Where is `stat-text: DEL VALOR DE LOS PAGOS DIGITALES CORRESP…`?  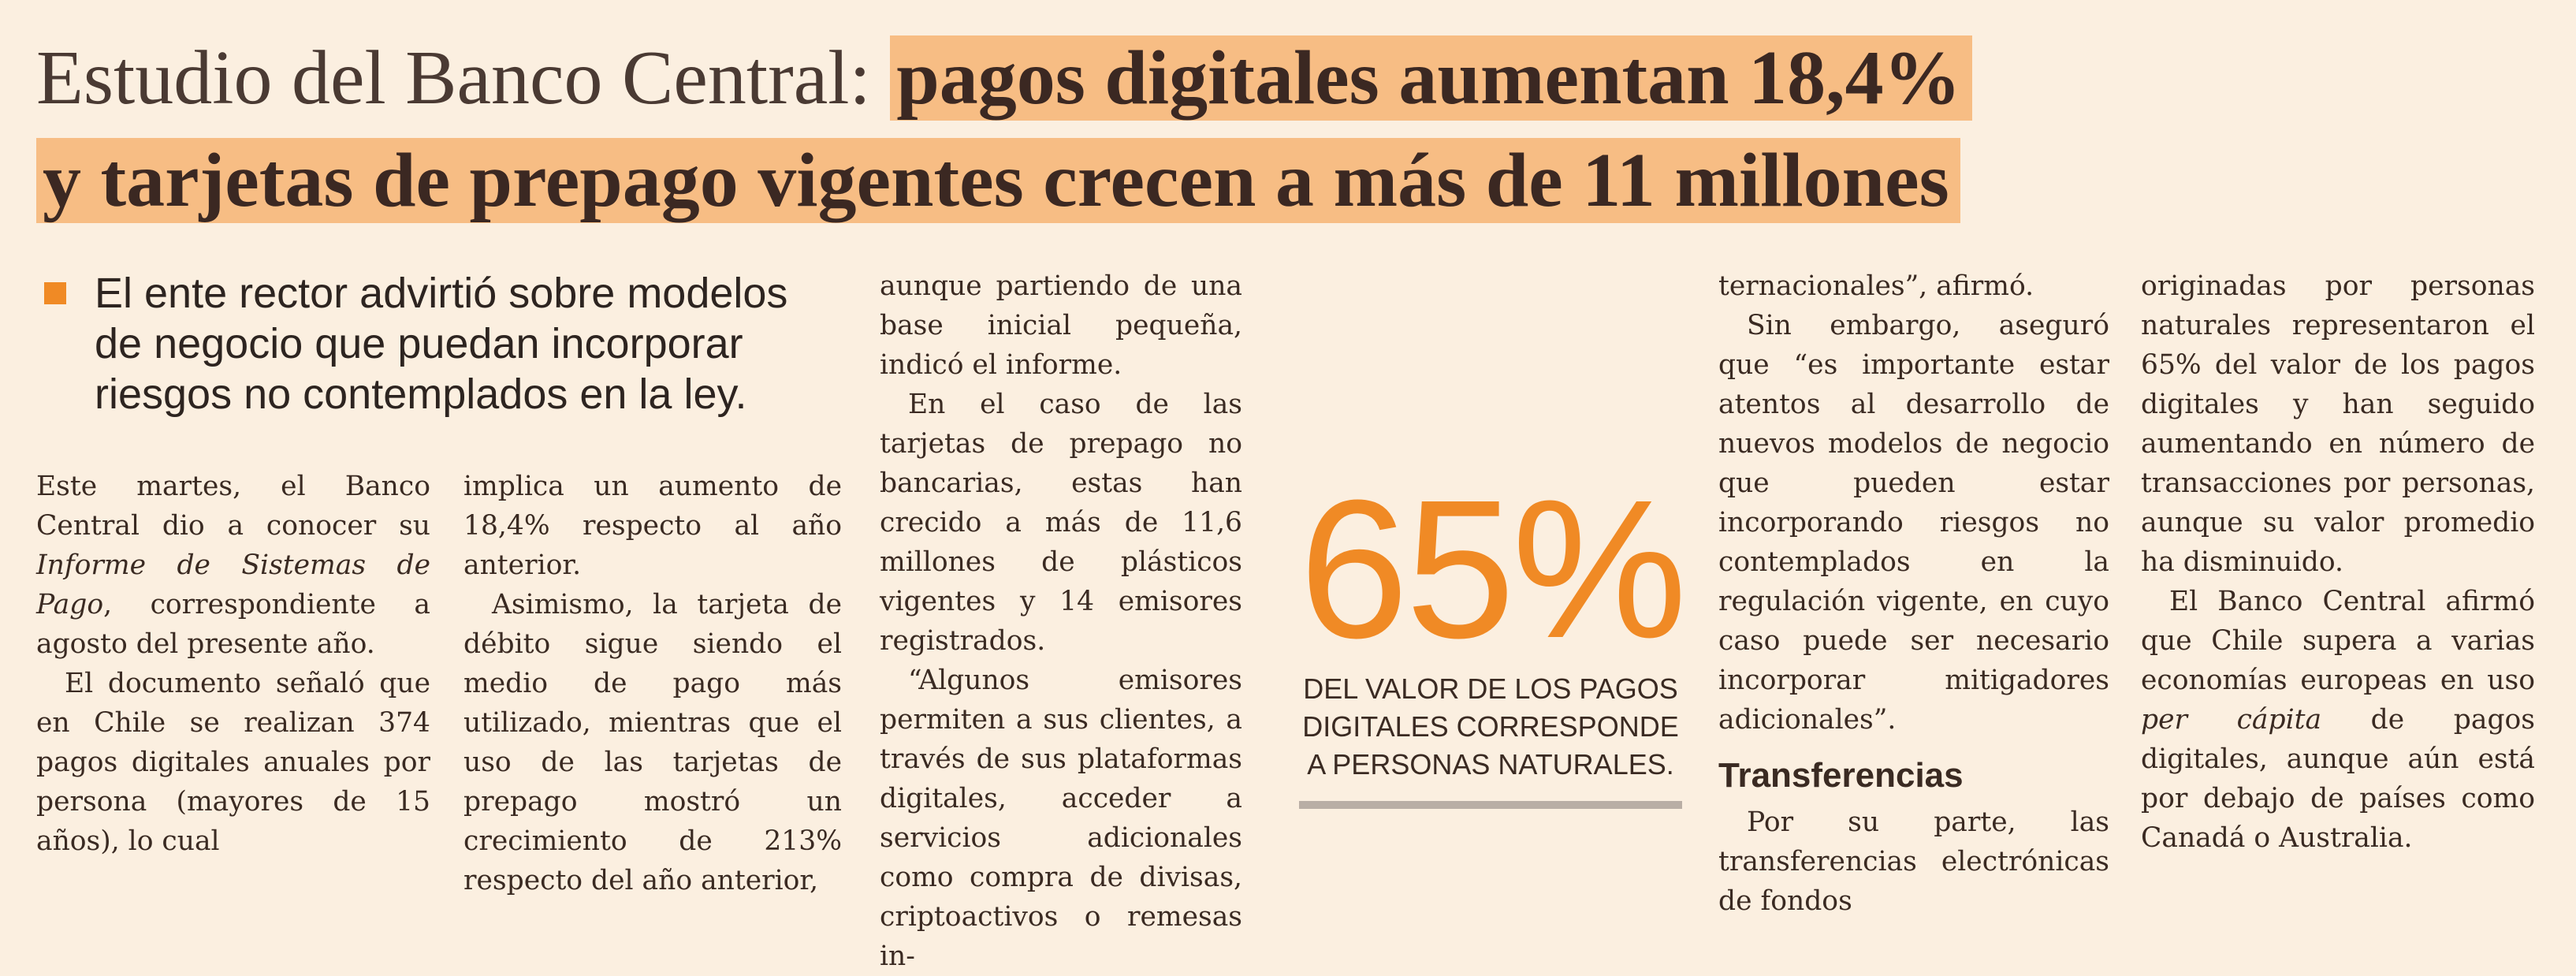
stat-text: DEL VALOR DE LOS PAGOS DIGITALES CORRESP… is located at coordinates (1490, 726).